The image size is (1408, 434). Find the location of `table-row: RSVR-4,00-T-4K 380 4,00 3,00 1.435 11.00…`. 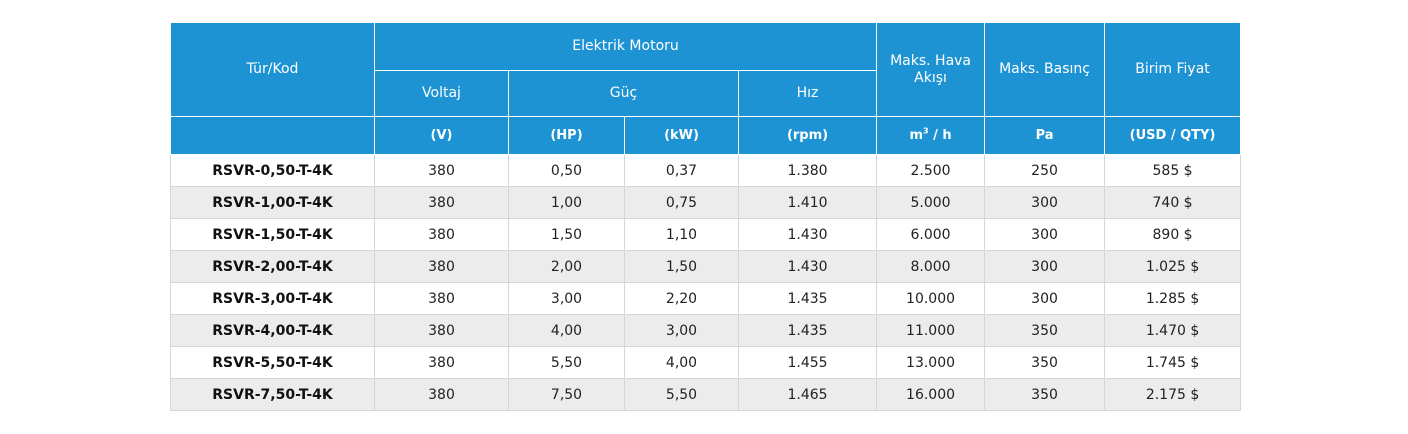

table-row: RSVR-4,00-T-4K 380 4,00 3,00 1.435 11.00… is located at coordinates (706, 330).